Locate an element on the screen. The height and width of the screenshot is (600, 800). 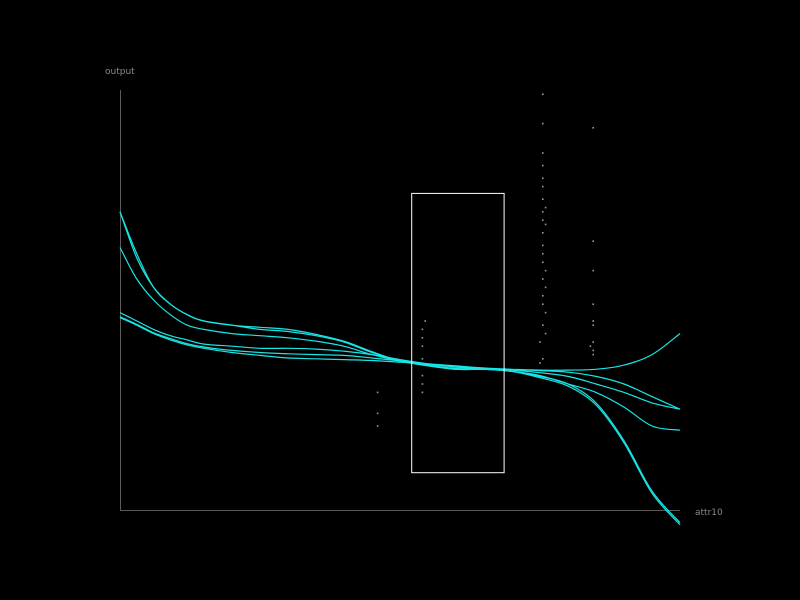
x-axis-label: attr10 is located at coordinates (709, 513).